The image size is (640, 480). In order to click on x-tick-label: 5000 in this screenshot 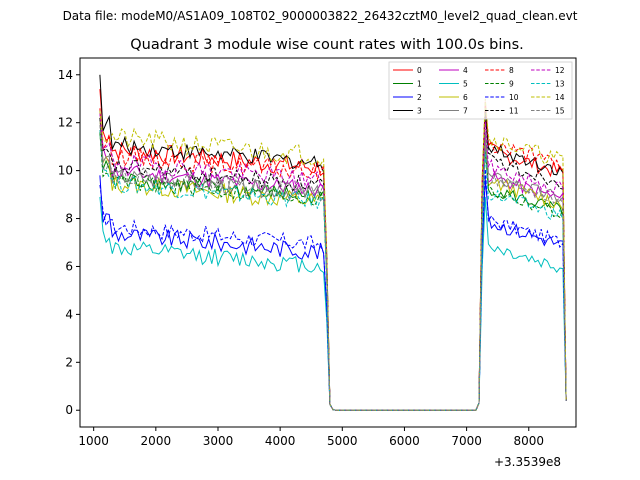, I will do `click(342, 441)`.